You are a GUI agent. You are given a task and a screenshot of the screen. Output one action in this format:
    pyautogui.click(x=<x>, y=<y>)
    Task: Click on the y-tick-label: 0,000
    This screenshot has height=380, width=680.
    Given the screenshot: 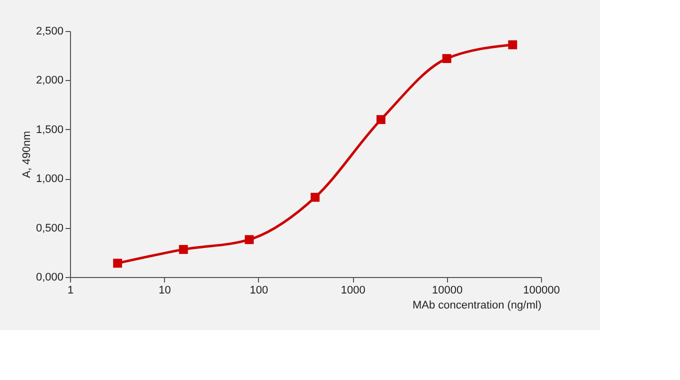 What is the action you would take?
    pyautogui.click(x=50, y=278)
    